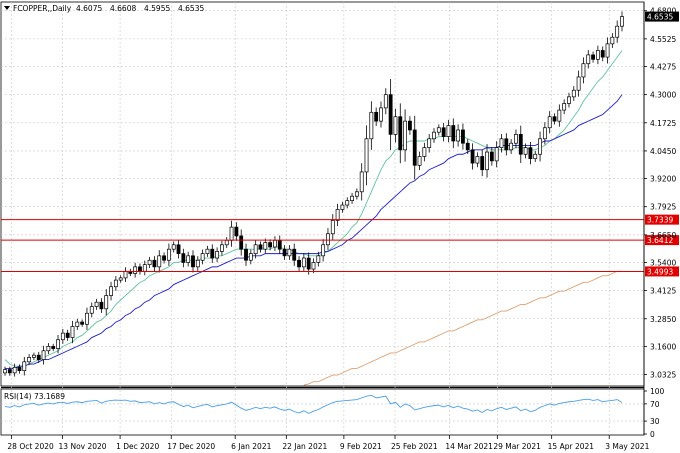 The image size is (680, 453). Describe the element at coordinates (462, 328) in the screenshot. I see `moving-average-slow-line` at that location.